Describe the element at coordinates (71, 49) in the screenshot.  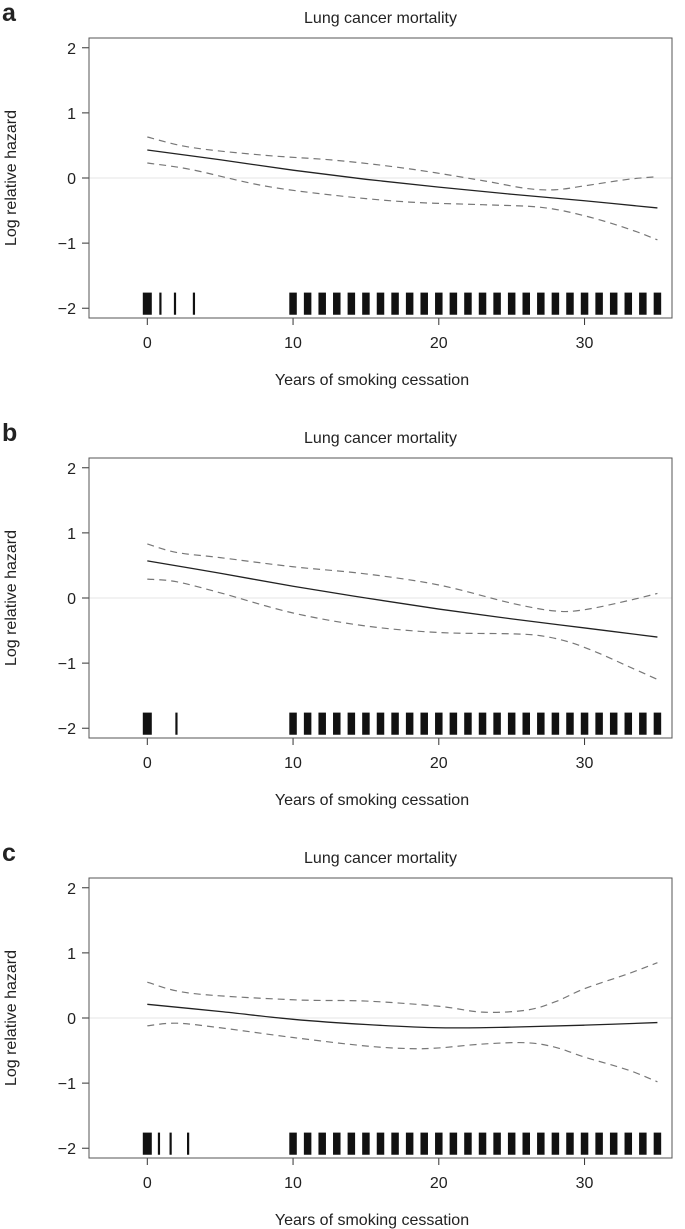
I see `y-tick-label: 2` at that location.